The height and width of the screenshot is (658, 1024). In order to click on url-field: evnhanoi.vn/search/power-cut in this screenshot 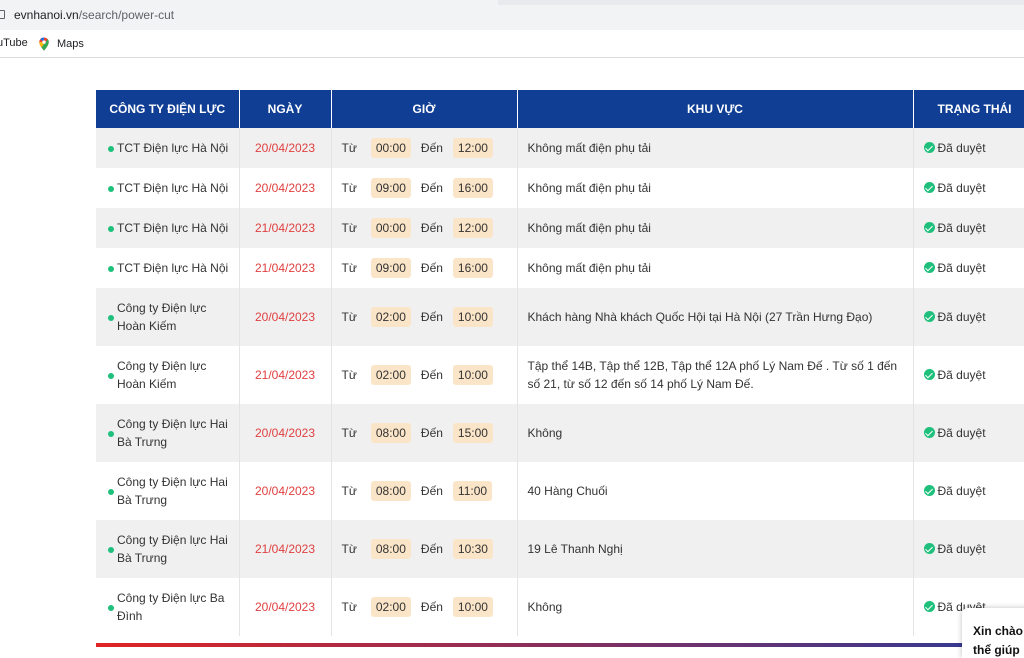, I will do `click(94, 15)`.